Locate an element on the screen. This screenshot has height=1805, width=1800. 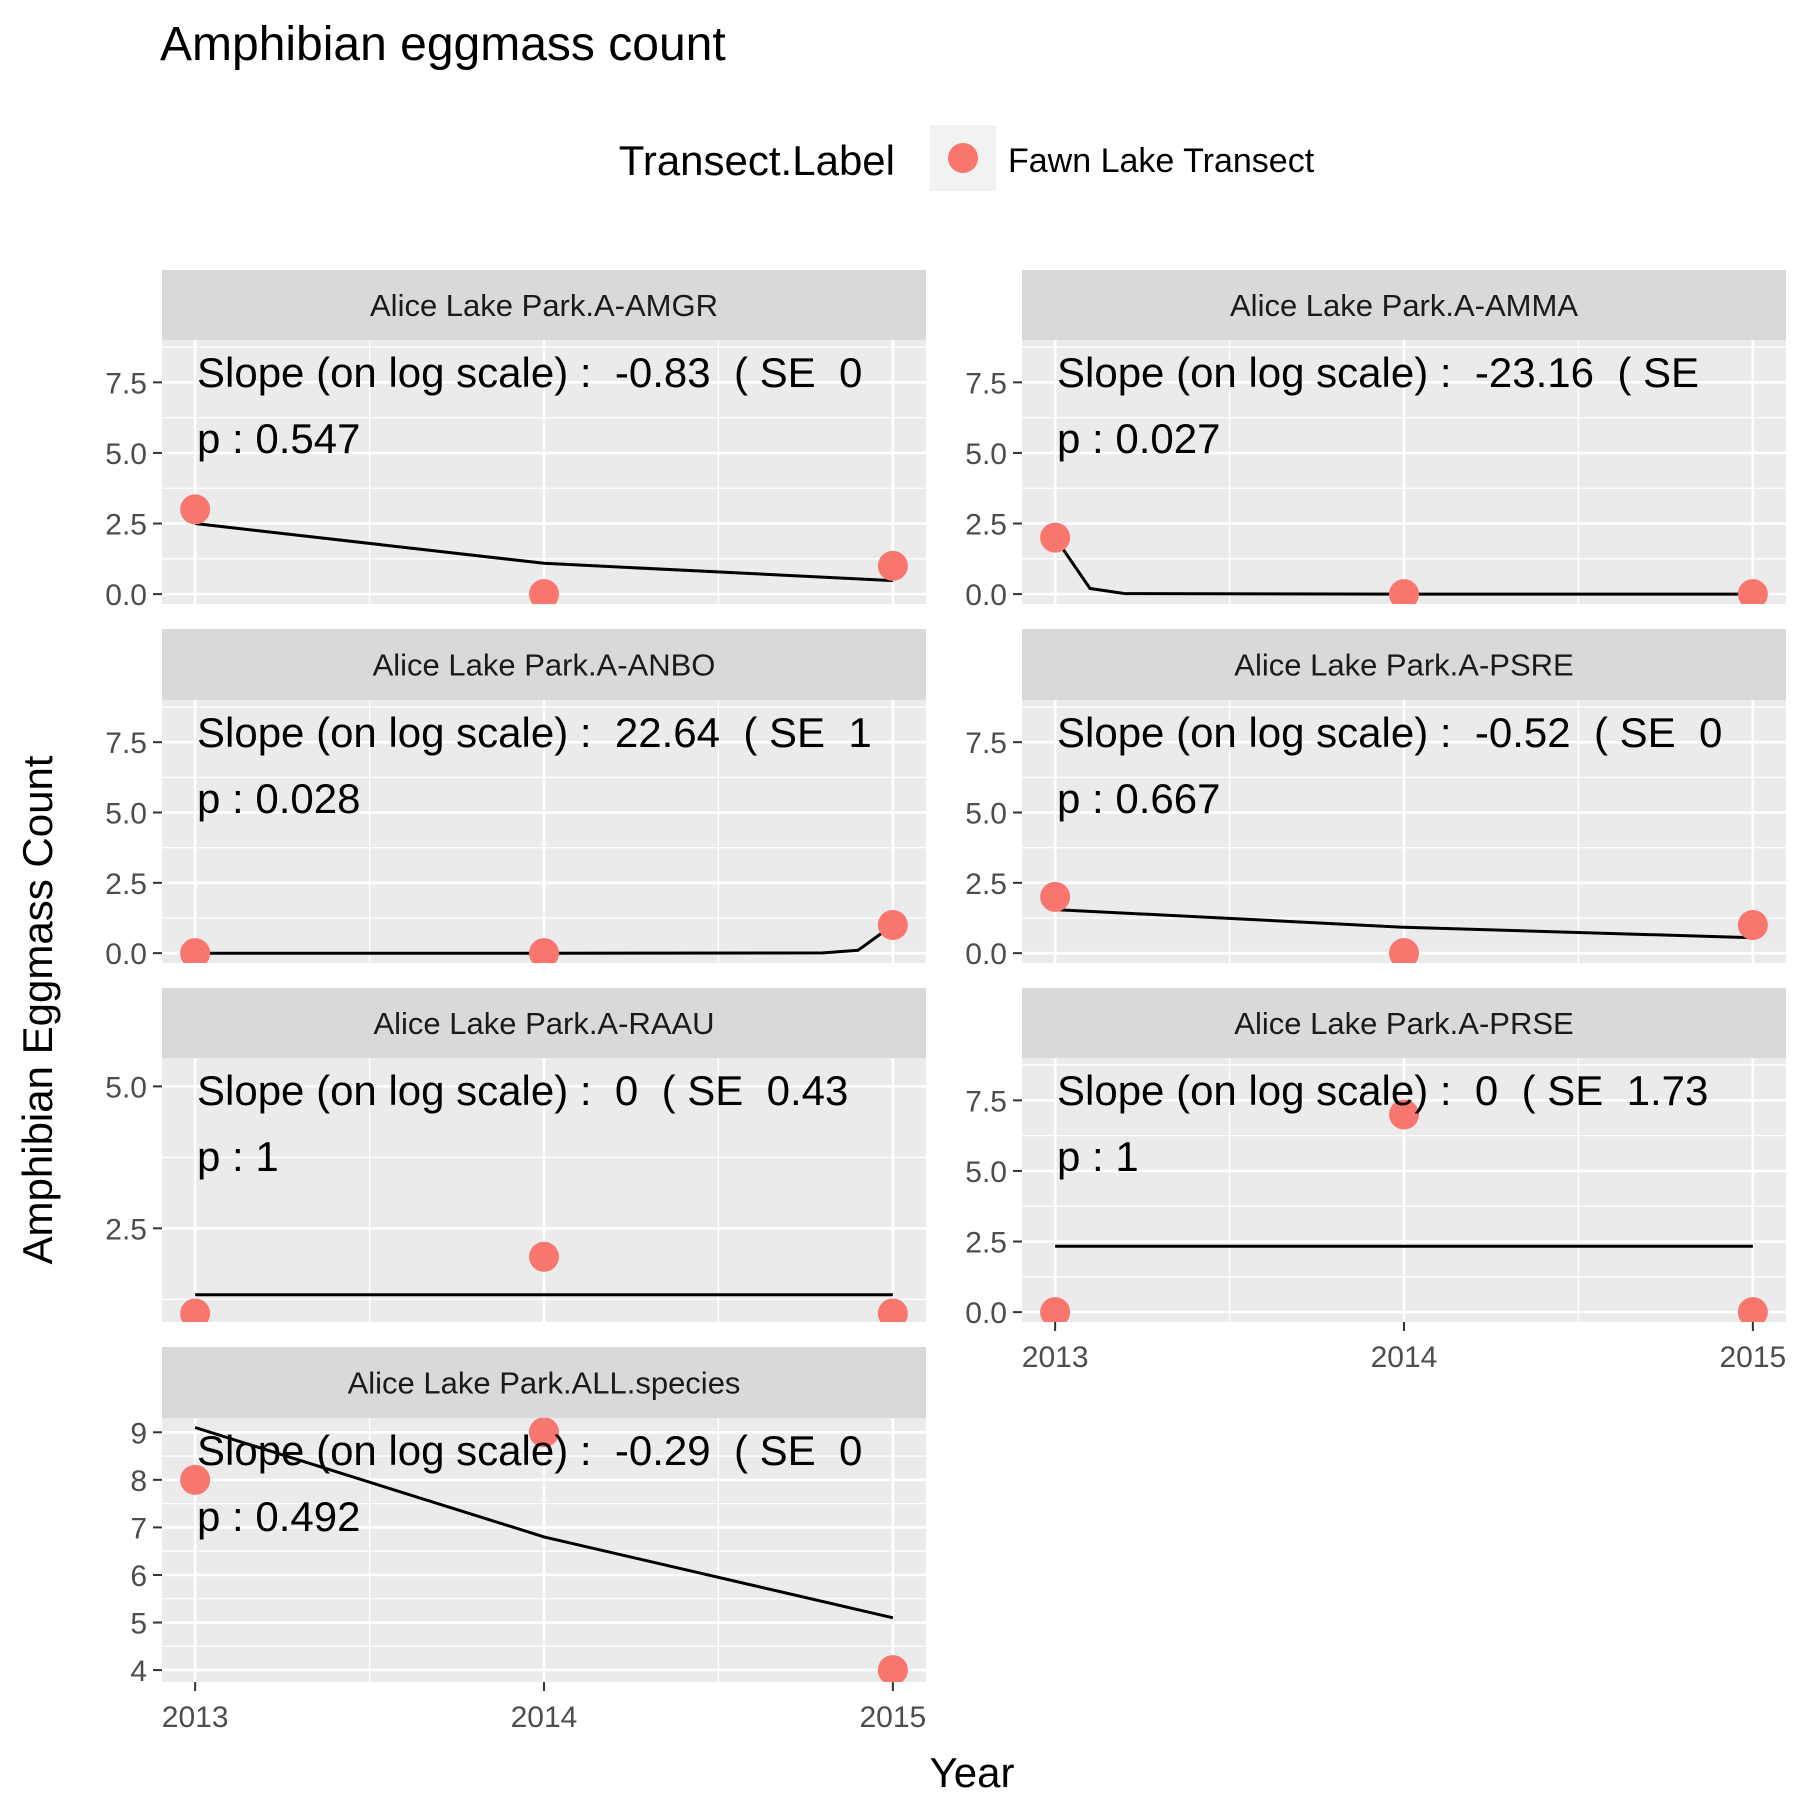
y-tick-label: 7 is located at coordinates (138, 1528).